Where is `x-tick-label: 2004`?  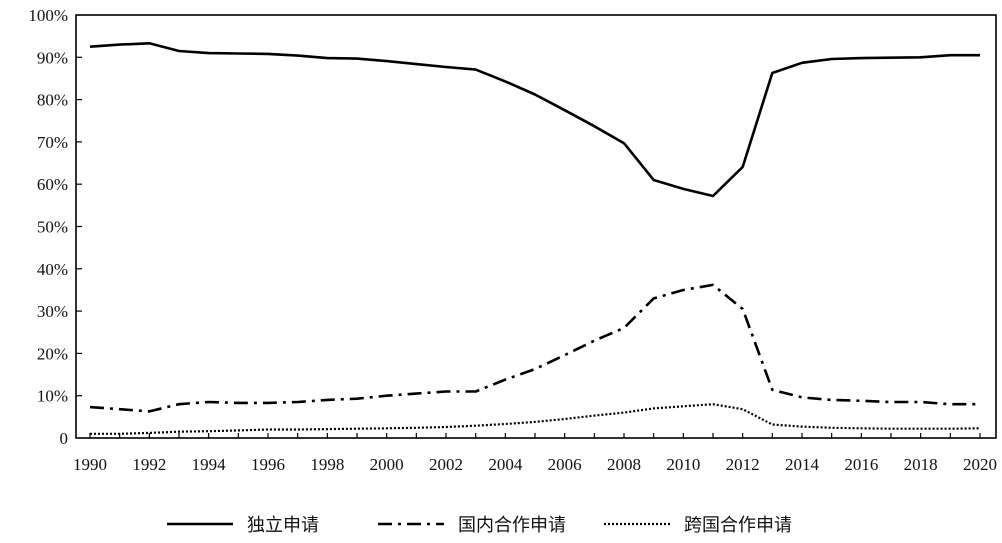
x-tick-label: 2004 is located at coordinates (505, 464).